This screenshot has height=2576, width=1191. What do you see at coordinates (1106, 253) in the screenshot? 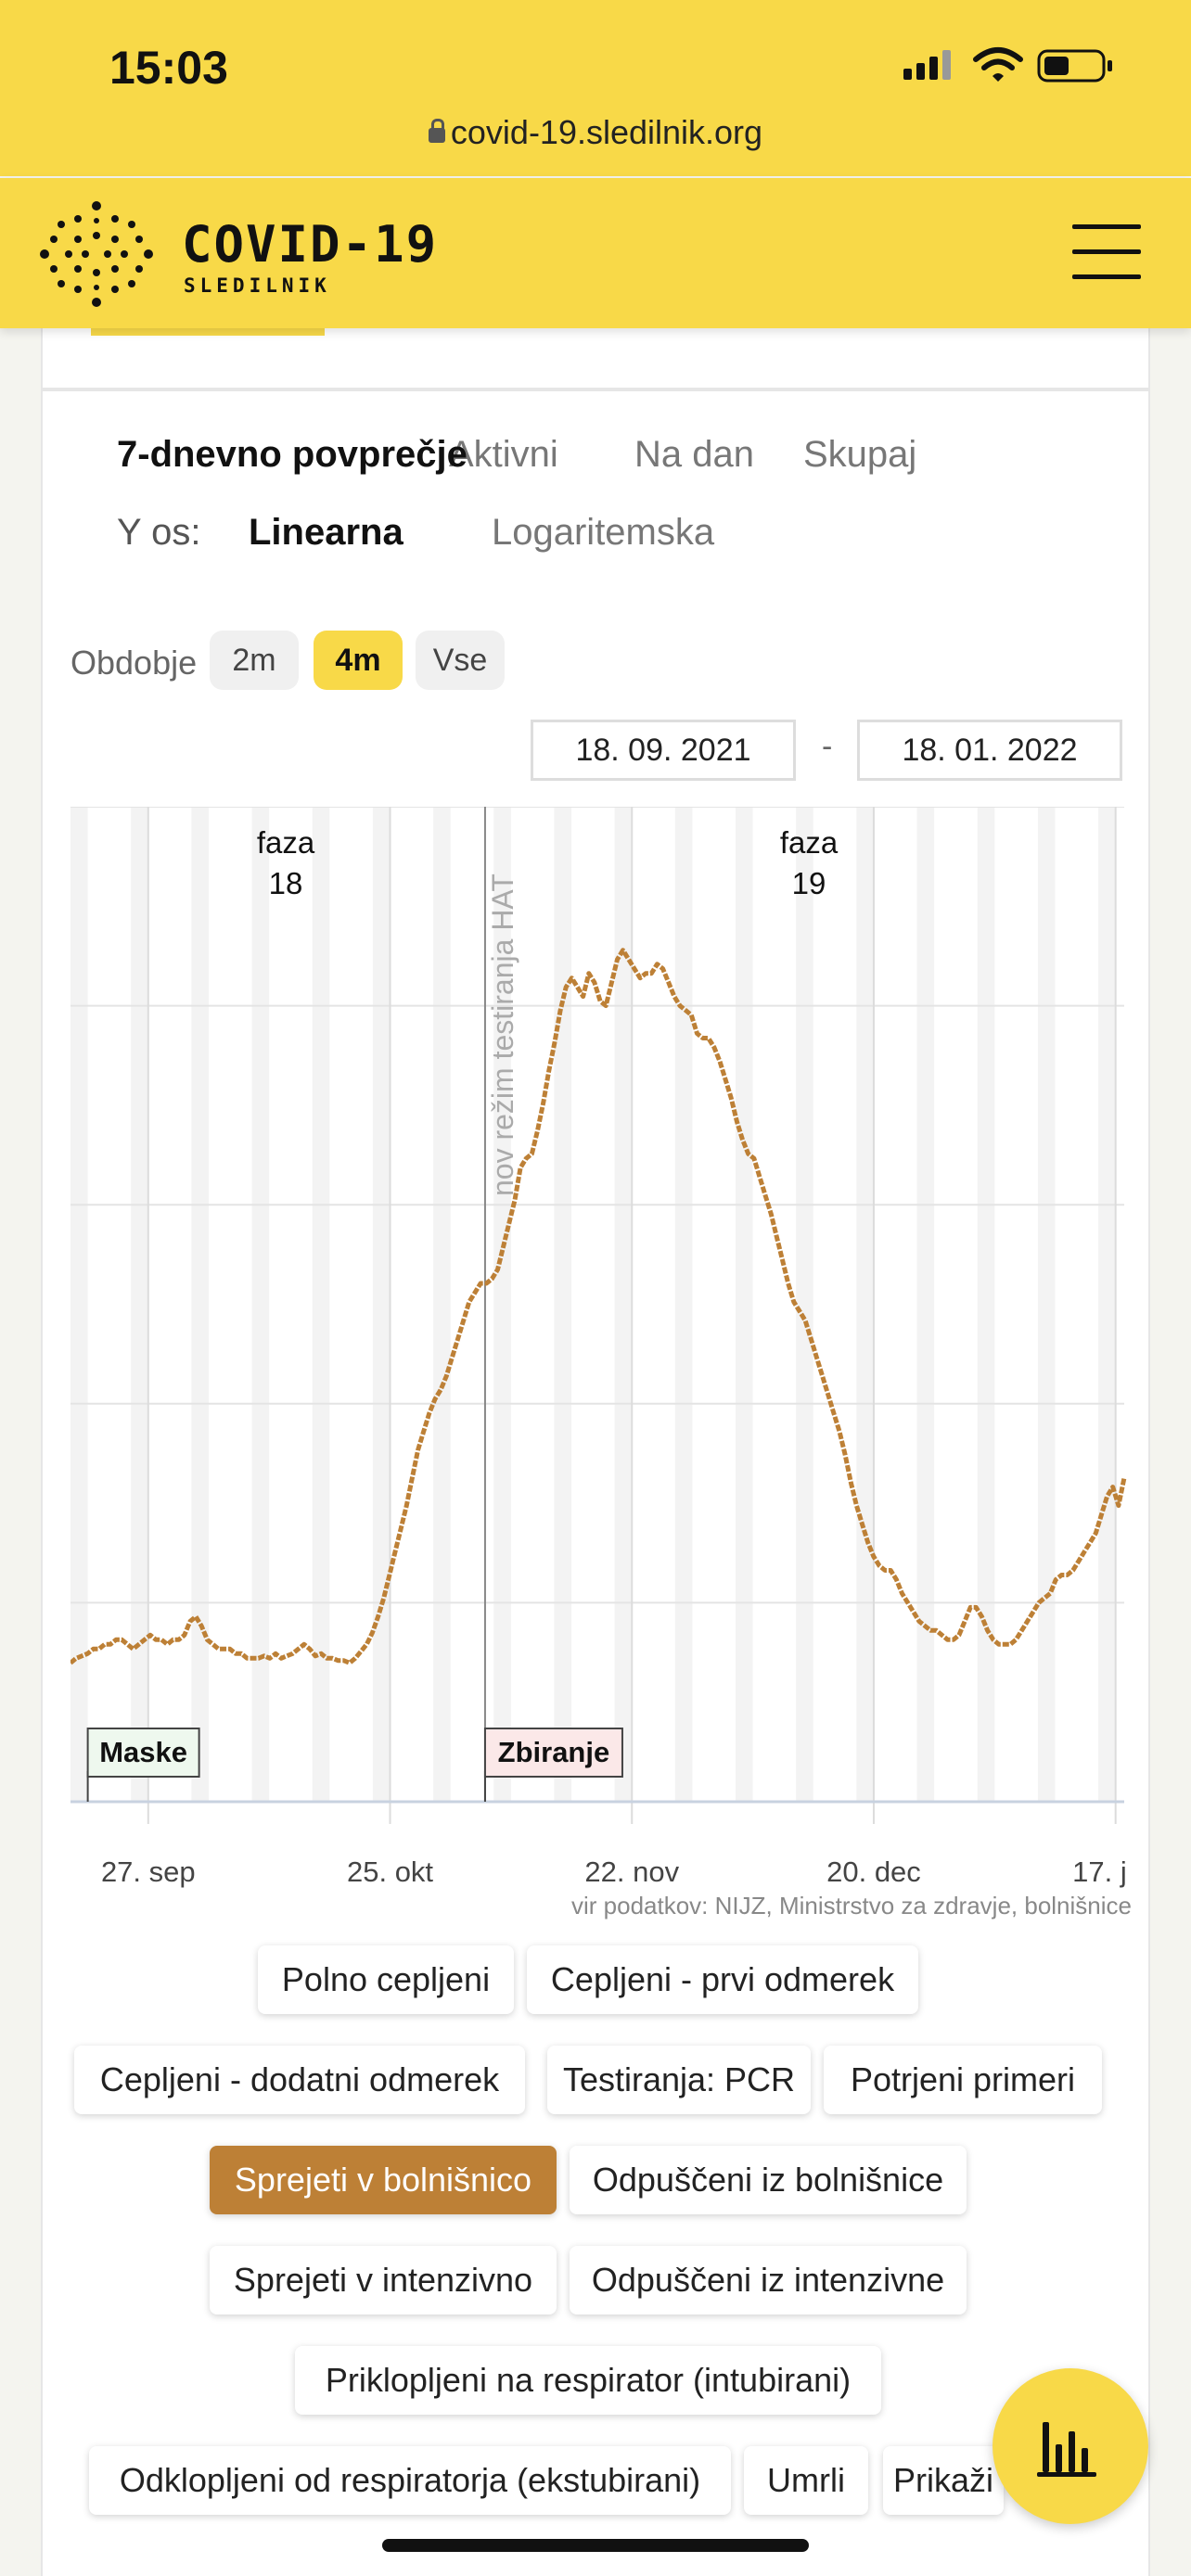
I see `hamburger-menu-icon` at bounding box center [1106, 253].